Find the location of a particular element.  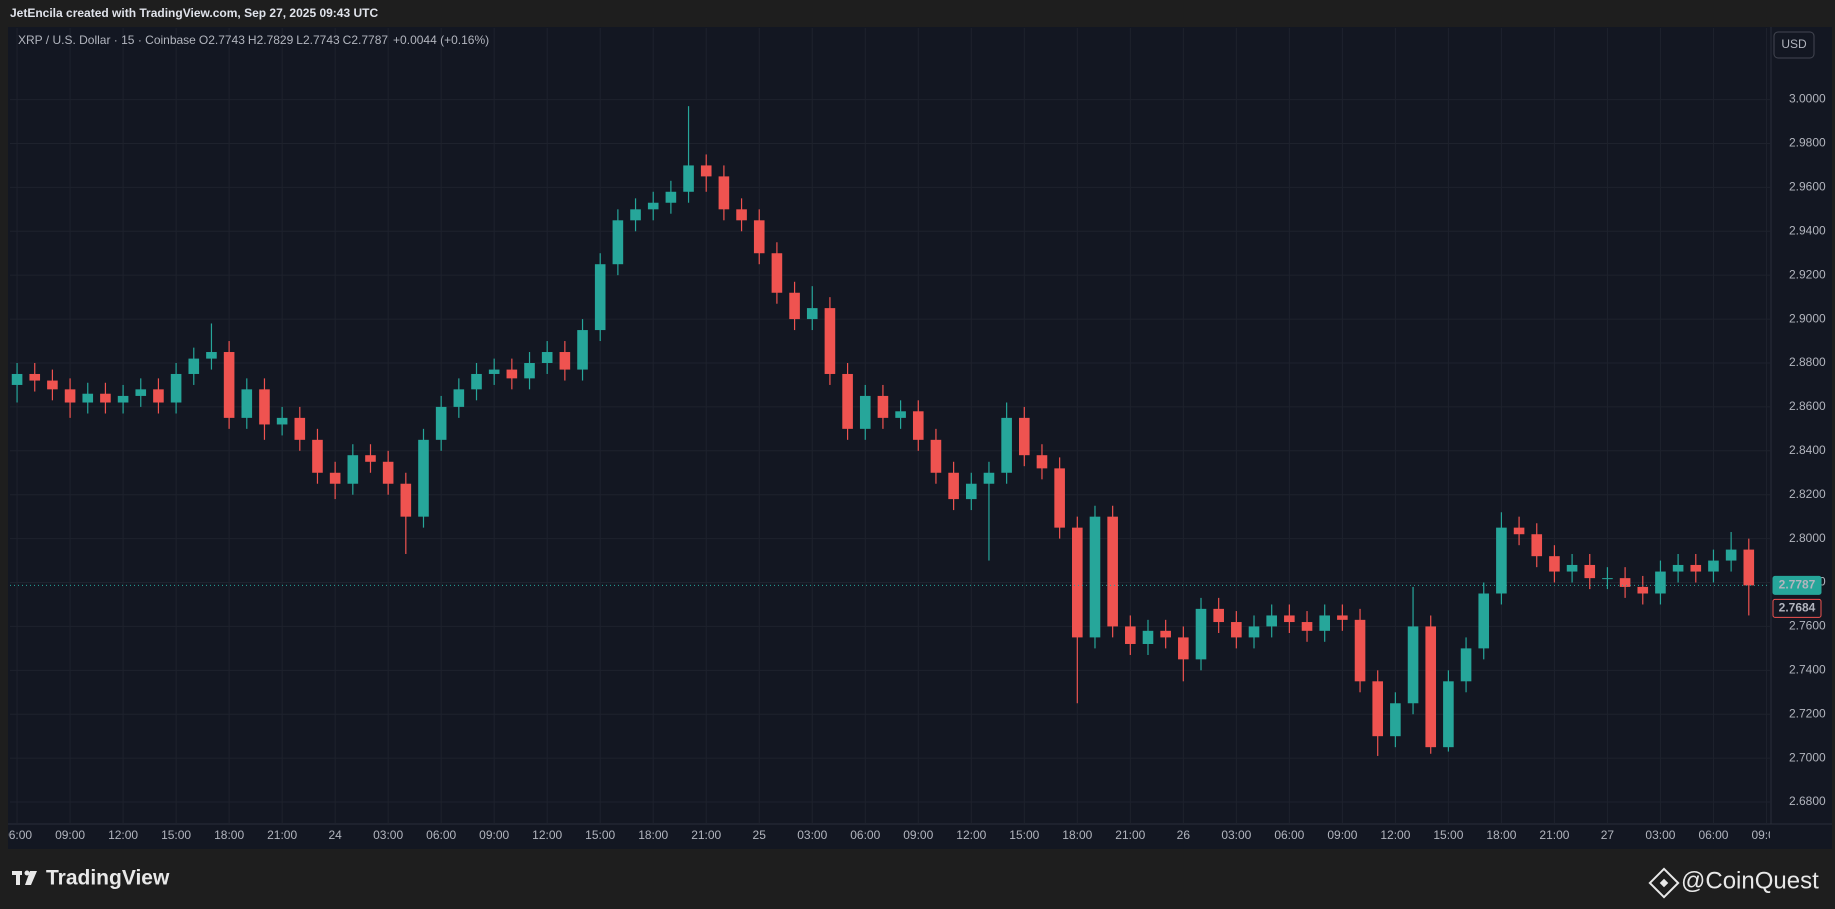

ohlc-value: 2.7829 is located at coordinates (275, 40).